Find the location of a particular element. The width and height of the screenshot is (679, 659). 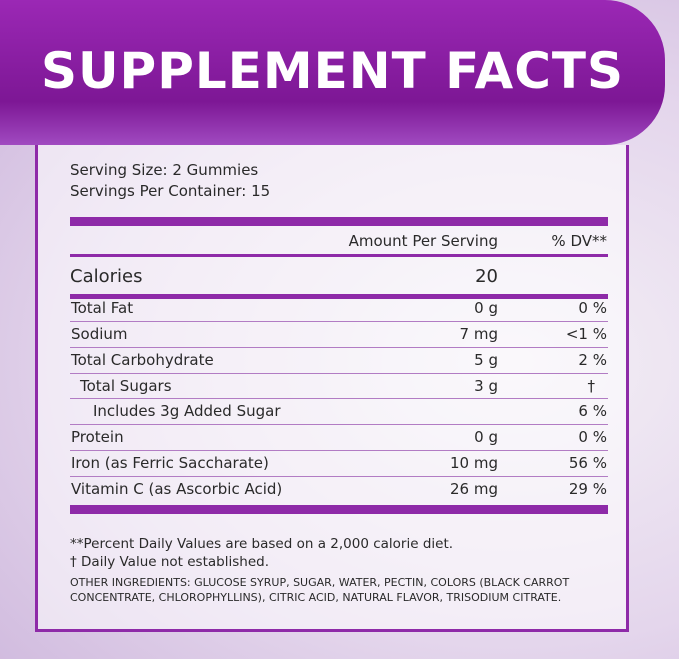

row-amount: 10 mg is located at coordinates (474, 463).